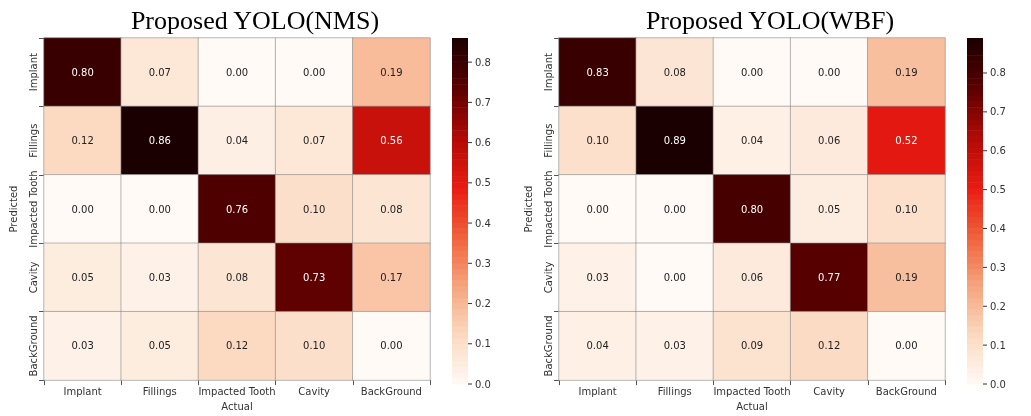 The height and width of the screenshot is (416, 1031). Describe the element at coordinates (237, 209) in the screenshot. I see `data-label: 0.76` at that location.